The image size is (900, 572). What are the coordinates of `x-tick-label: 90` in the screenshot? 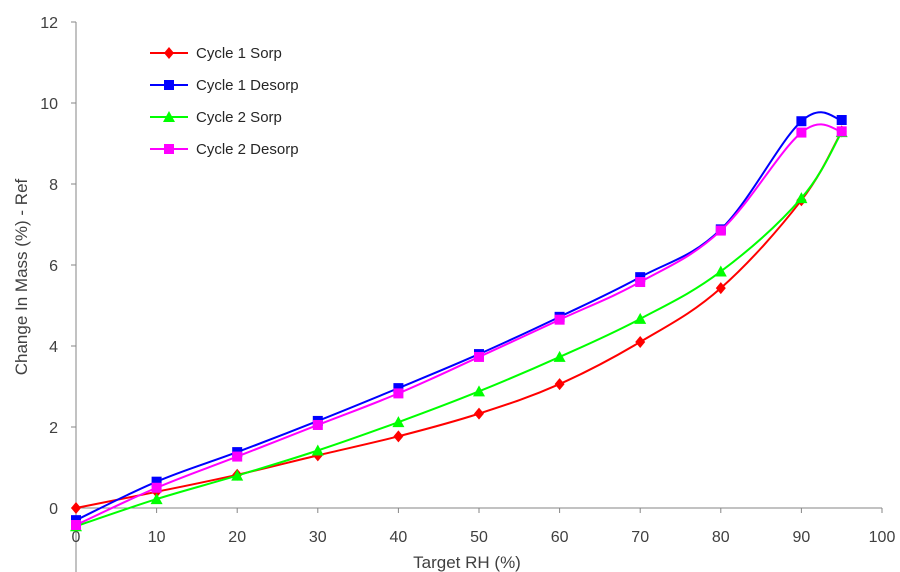 It's located at (802, 537).